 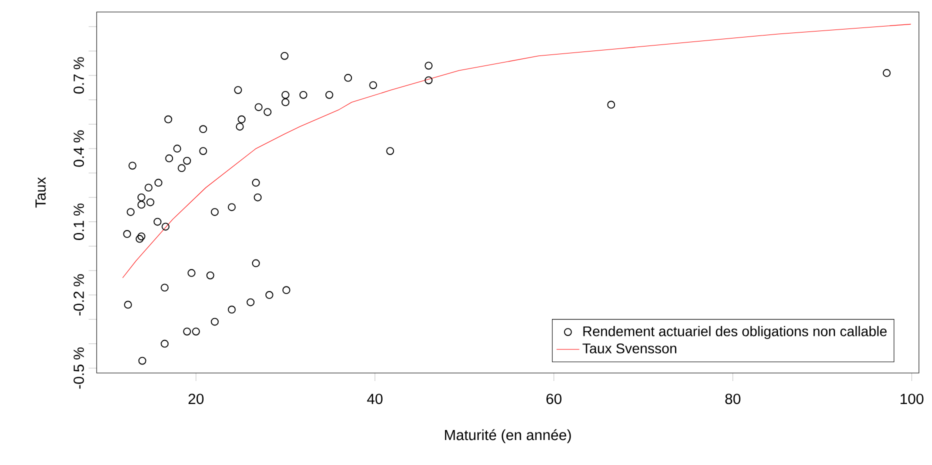 I want to click on x-tick-label: 20, so click(x=196, y=399).